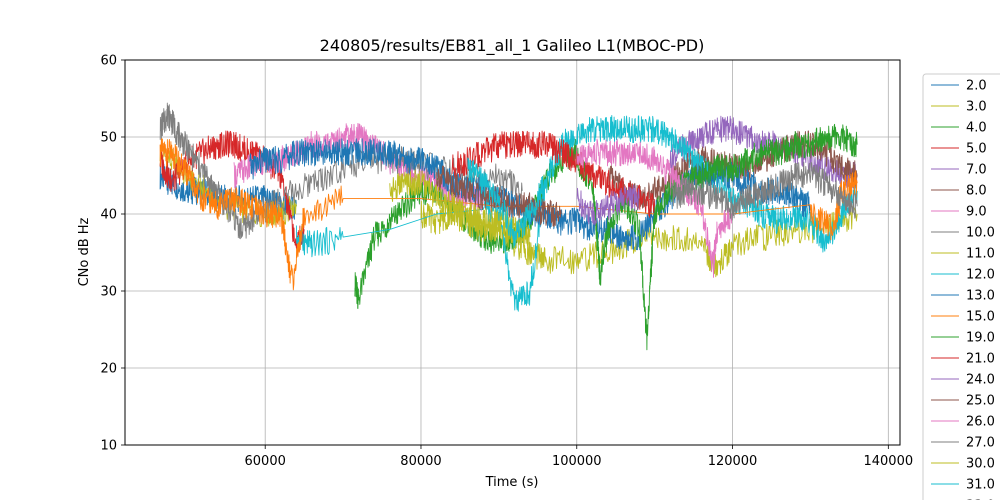 The height and width of the screenshot is (500, 1000). I want to click on legend-label: 2.0, so click(976, 86).